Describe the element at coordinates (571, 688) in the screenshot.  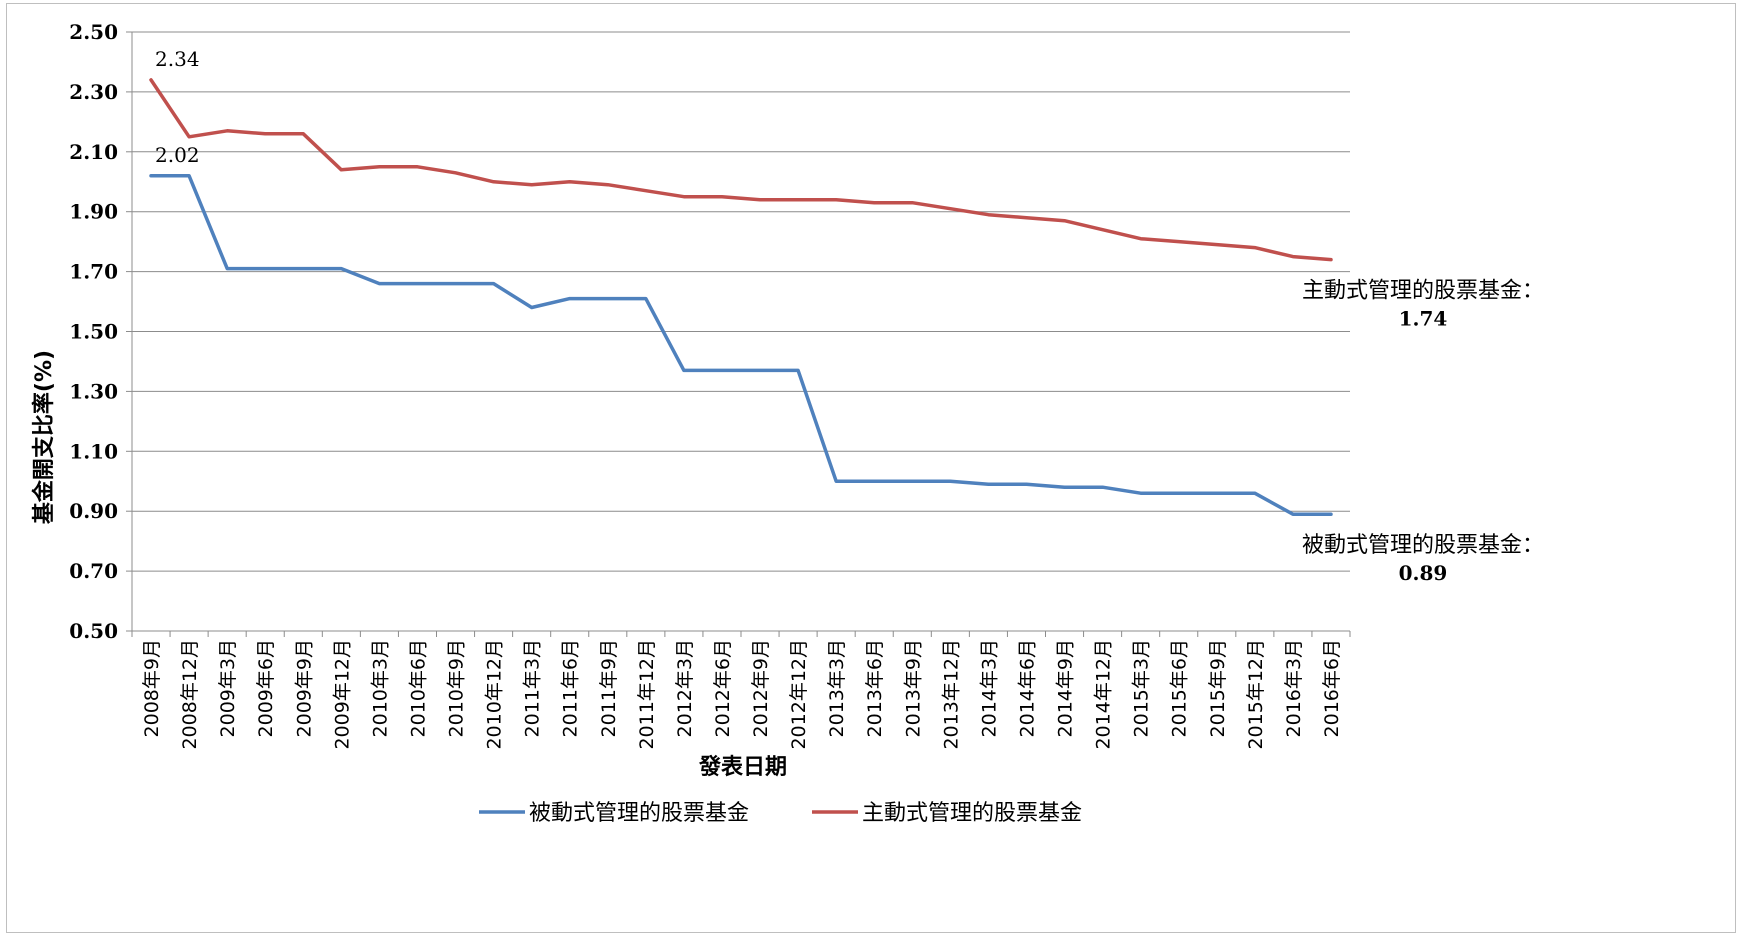
I see `x-tick-label: 2011年6月` at that location.